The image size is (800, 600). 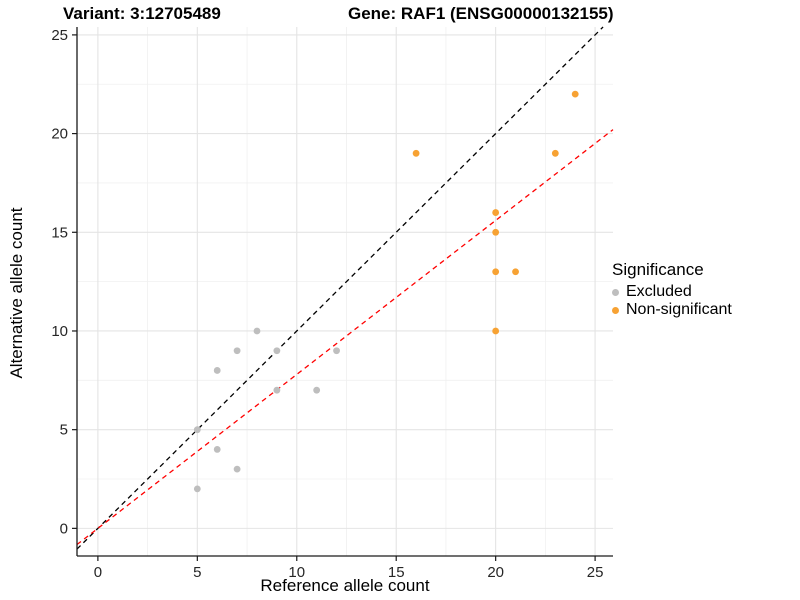 What do you see at coordinates (197, 572) in the screenshot?
I see `x-tick-label: 5` at bounding box center [197, 572].